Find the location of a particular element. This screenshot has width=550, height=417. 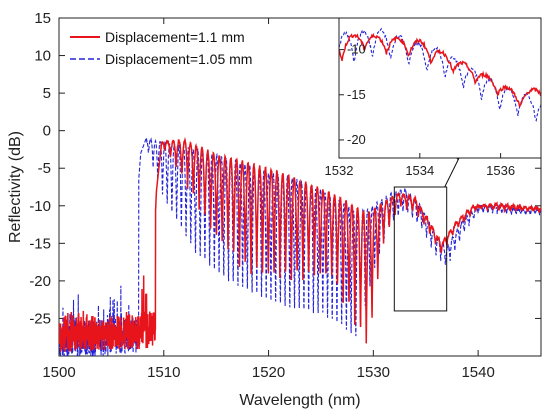

y-tick-label: -25 is located at coordinates (40, 318).